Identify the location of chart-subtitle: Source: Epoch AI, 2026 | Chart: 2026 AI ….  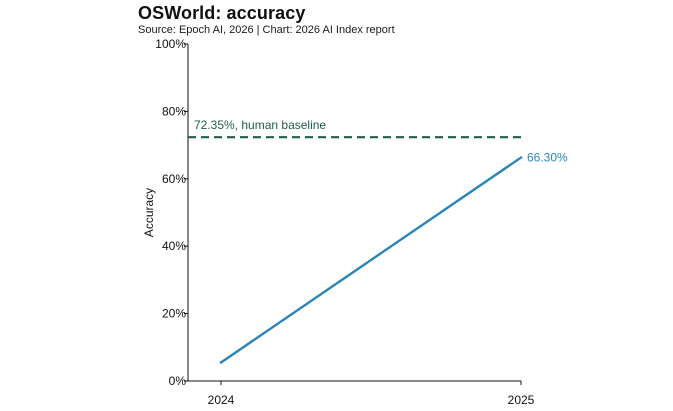
(266, 30).